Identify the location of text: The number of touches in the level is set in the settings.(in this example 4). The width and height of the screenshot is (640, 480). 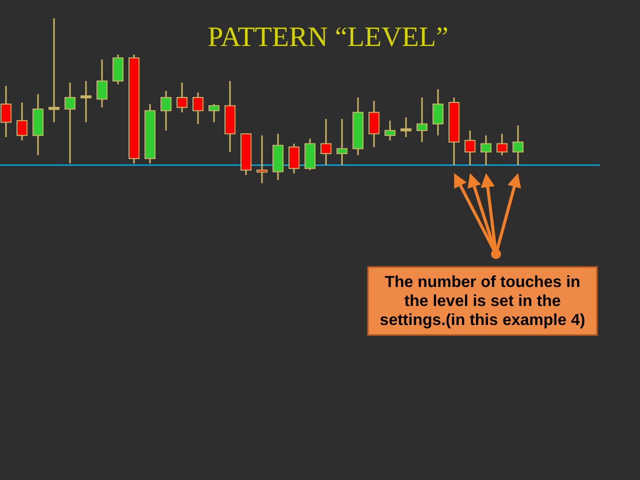
(483, 301).